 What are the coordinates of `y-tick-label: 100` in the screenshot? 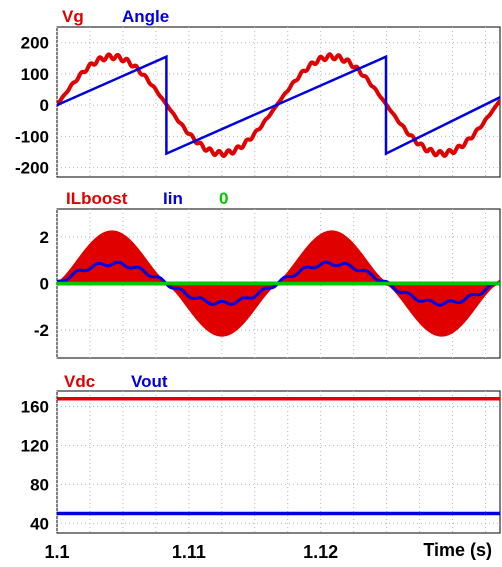 It's located at (35, 74).